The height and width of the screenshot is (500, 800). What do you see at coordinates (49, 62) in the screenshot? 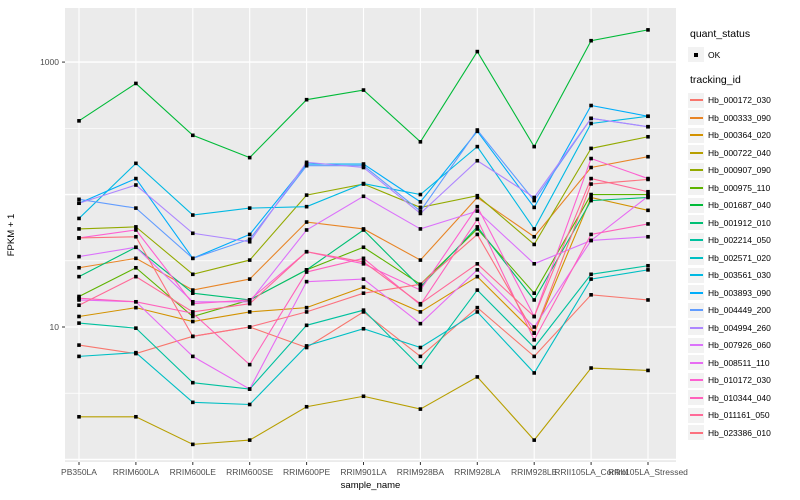
I see `y-tick-label: 1000` at bounding box center [49, 62].